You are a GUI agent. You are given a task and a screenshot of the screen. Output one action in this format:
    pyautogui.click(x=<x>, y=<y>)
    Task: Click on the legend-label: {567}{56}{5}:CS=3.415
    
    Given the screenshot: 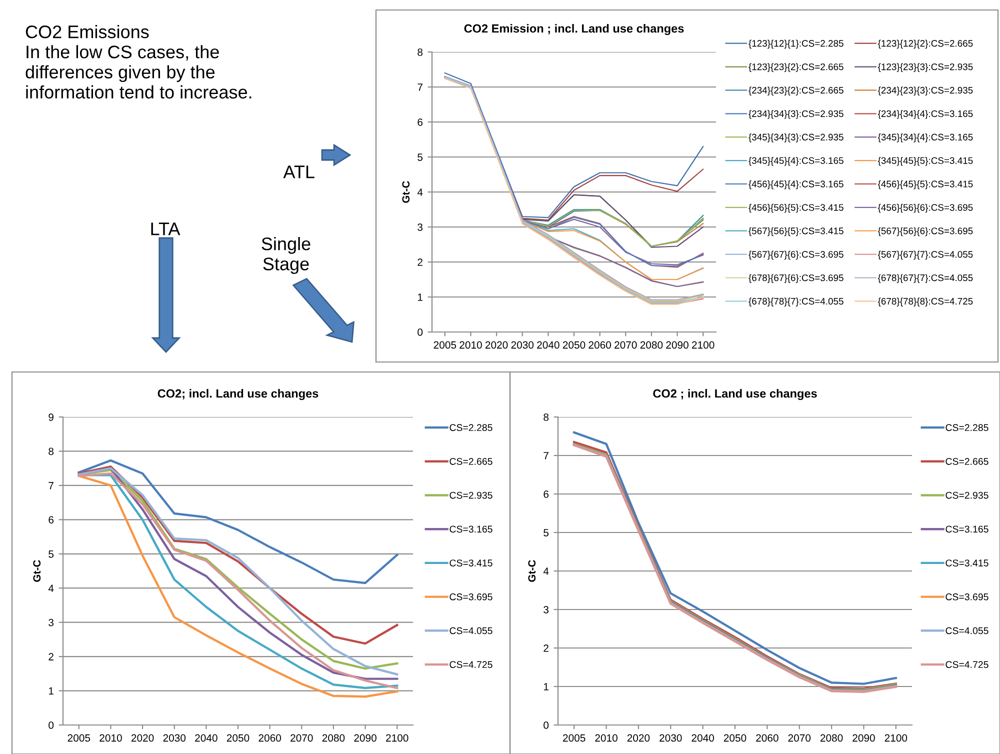 What is the action you would take?
    pyautogui.click(x=796, y=231)
    